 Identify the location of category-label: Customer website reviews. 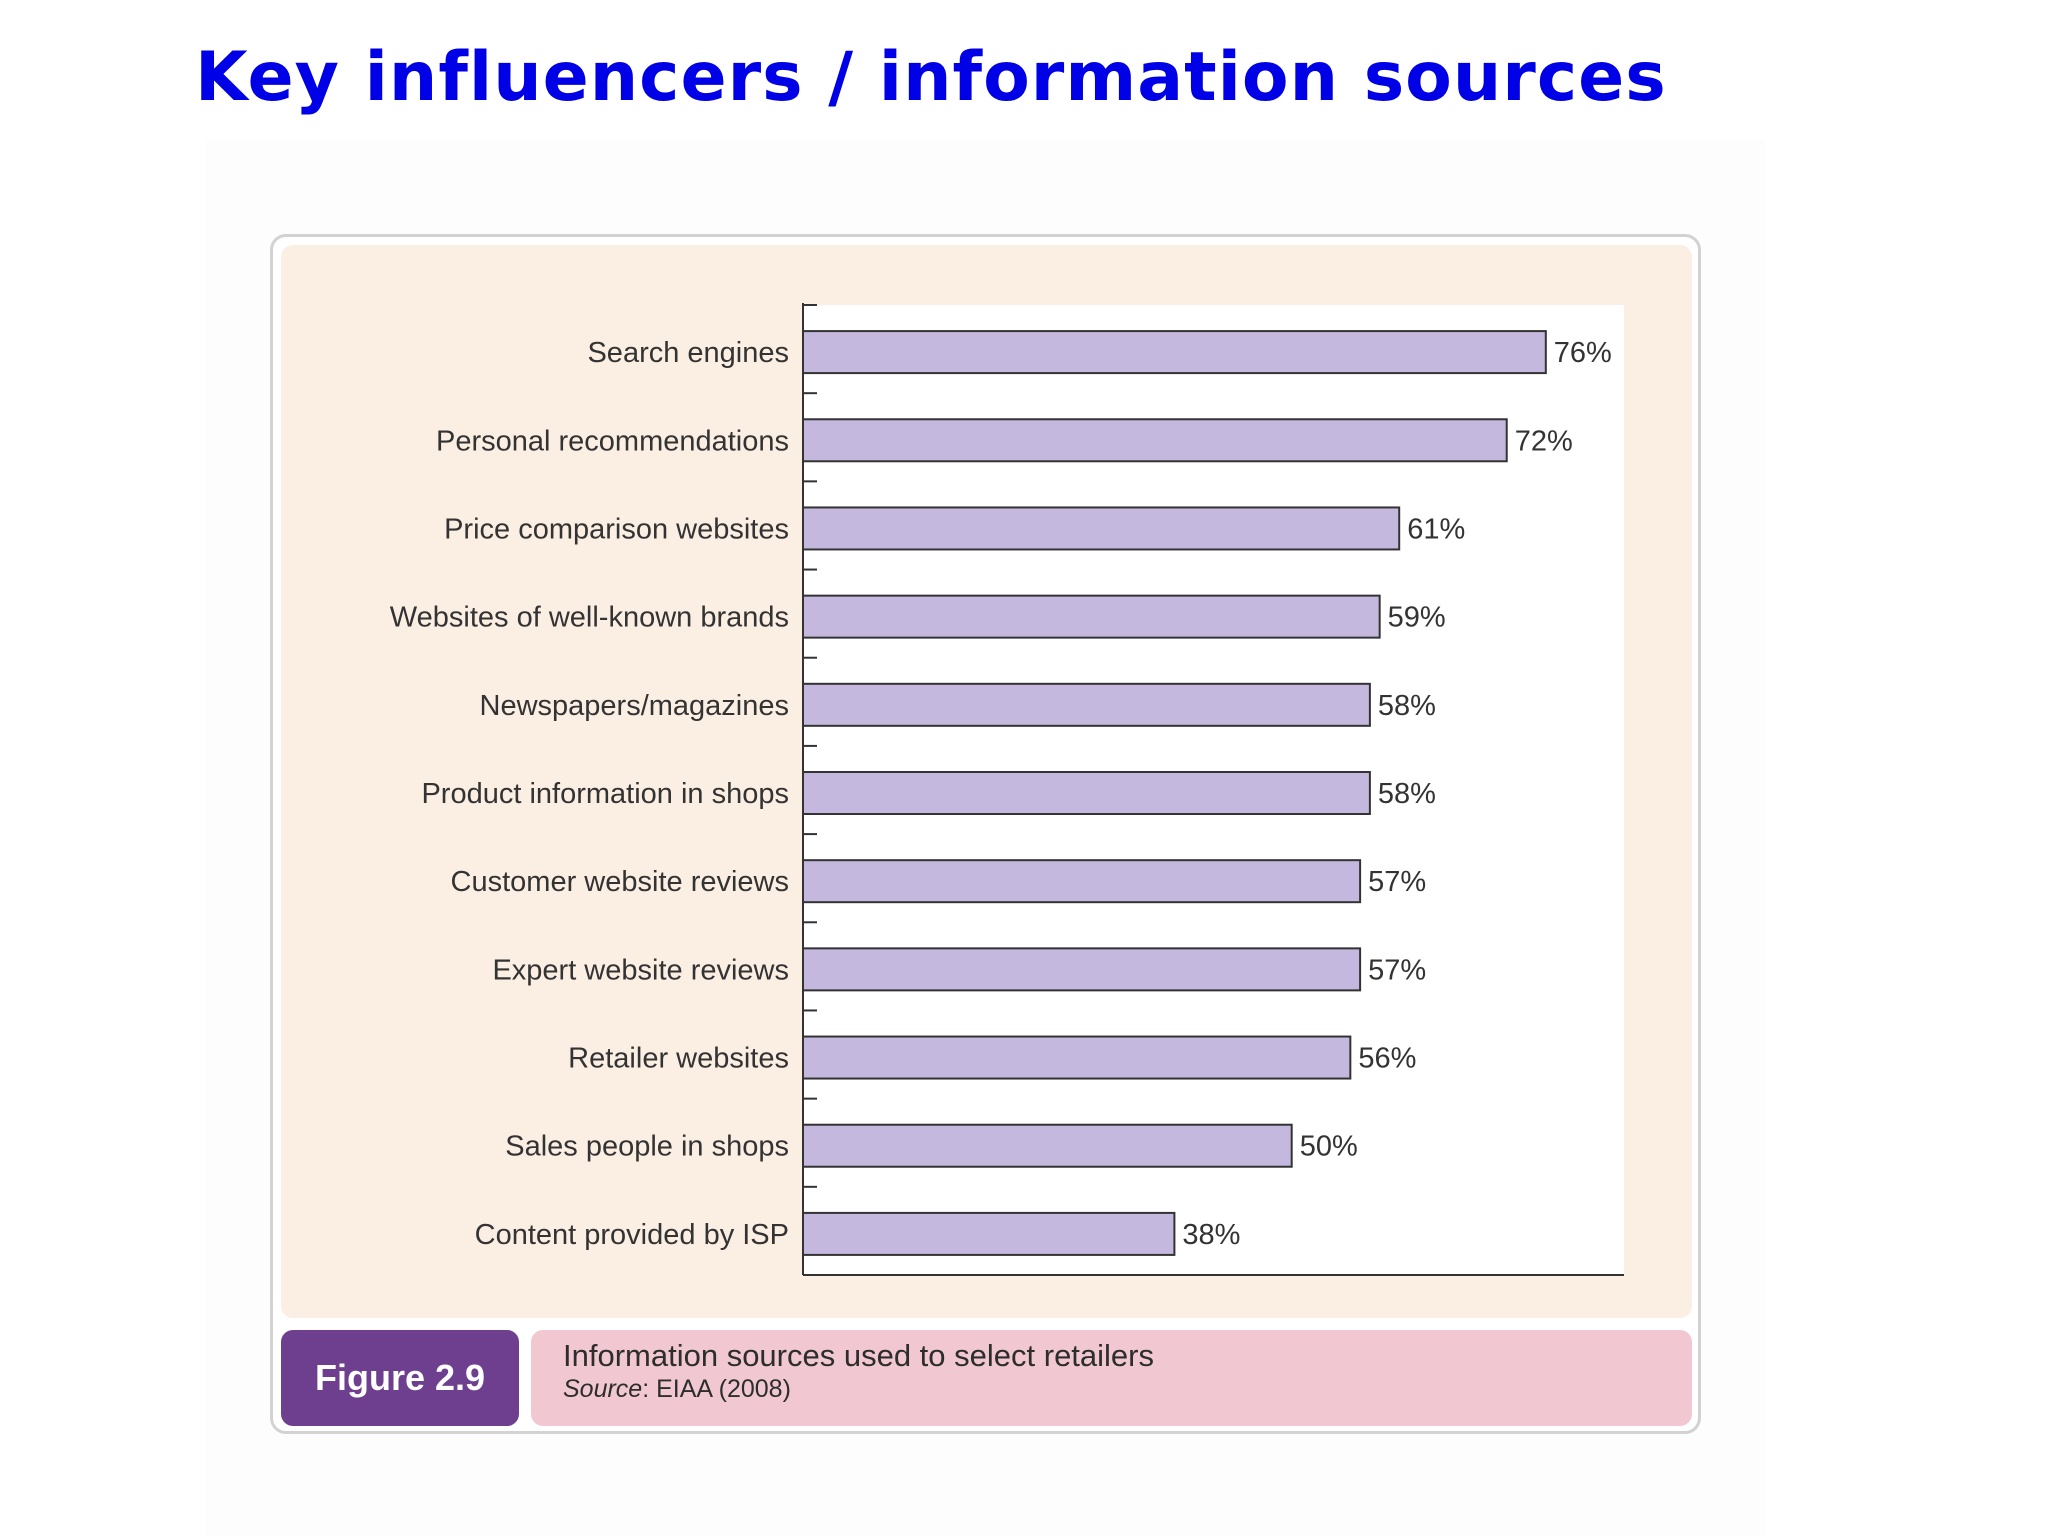
(620, 882).